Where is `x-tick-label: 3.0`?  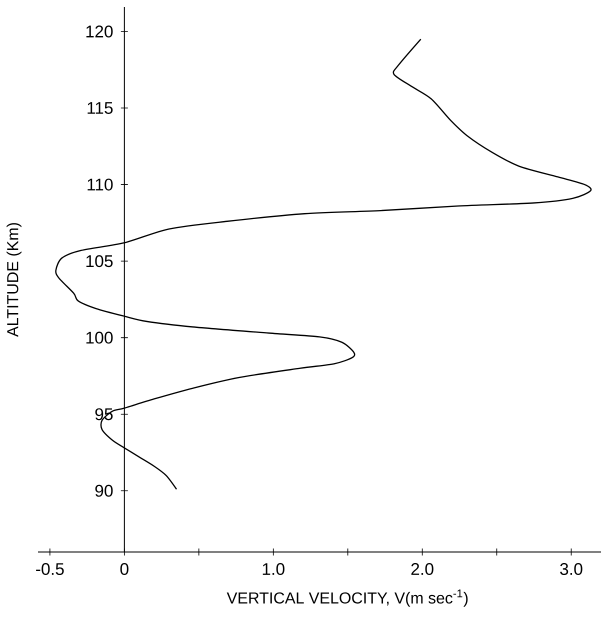 x-tick-label: 3.0 is located at coordinates (571, 569).